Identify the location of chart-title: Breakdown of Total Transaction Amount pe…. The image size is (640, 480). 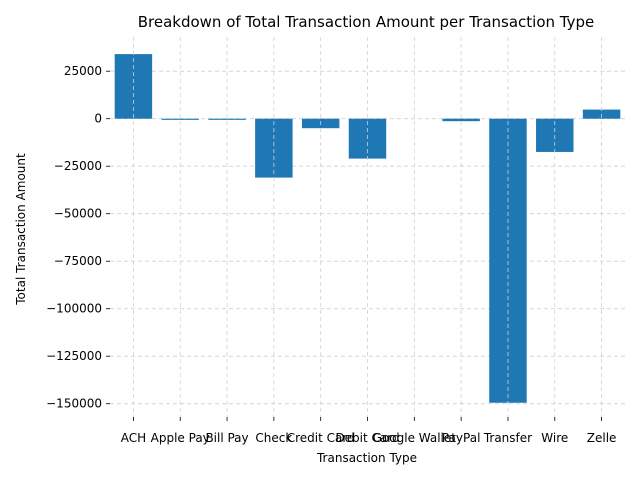
(366, 22).